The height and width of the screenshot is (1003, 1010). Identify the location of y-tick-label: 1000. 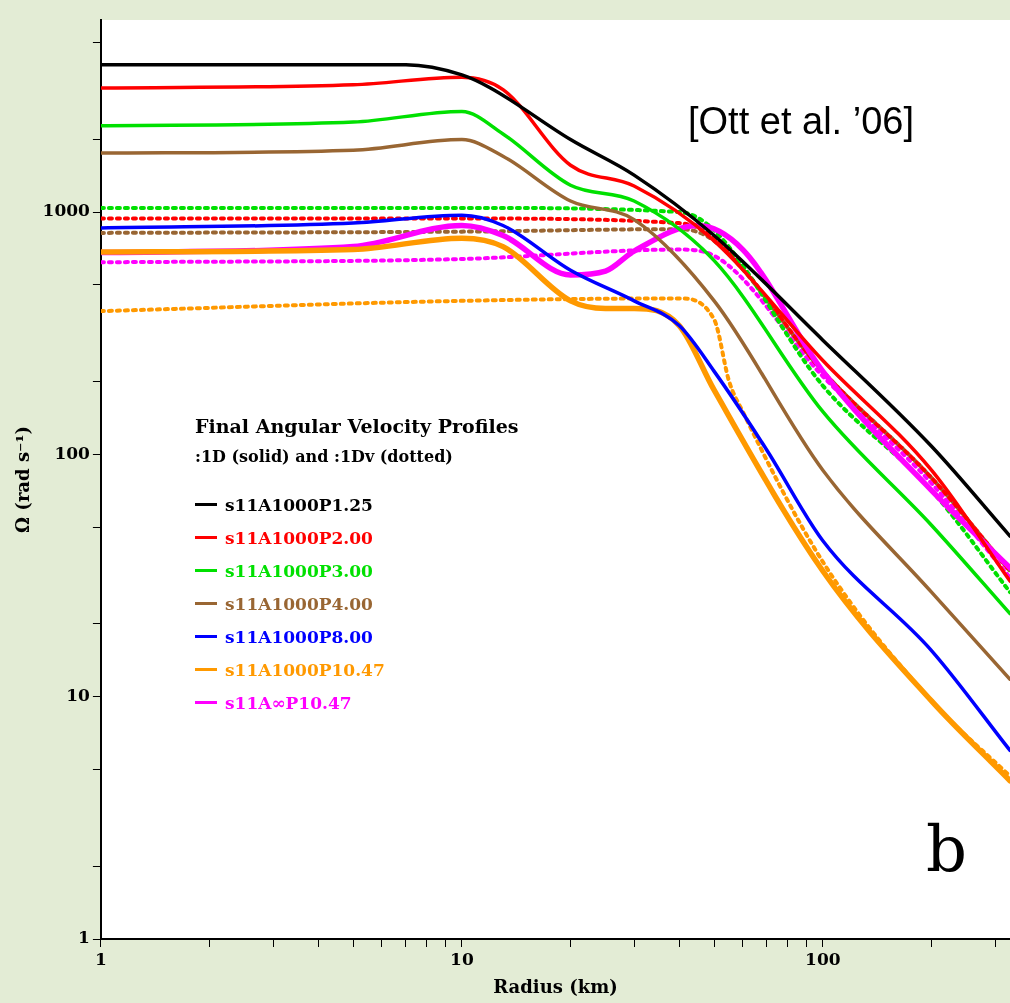
(66, 210).